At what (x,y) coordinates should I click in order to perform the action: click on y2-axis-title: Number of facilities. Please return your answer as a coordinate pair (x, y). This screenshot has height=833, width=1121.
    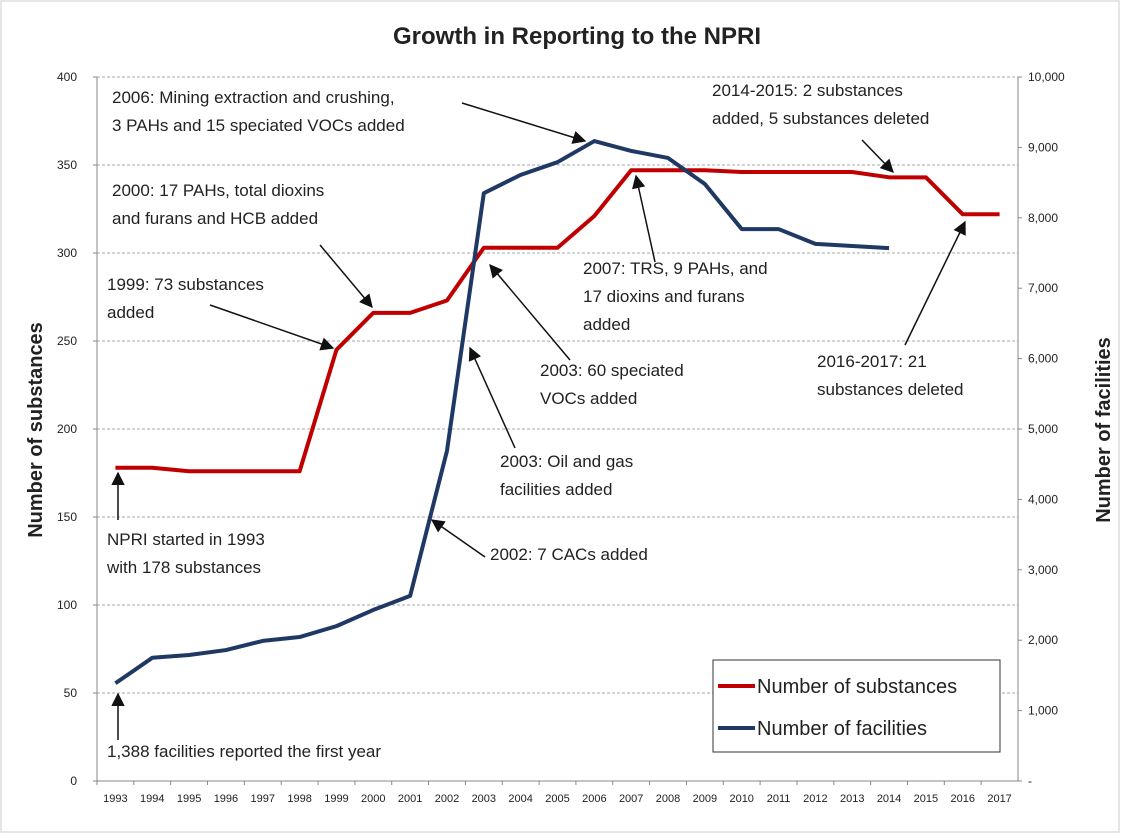
    Looking at the image, I should click on (1104, 430).